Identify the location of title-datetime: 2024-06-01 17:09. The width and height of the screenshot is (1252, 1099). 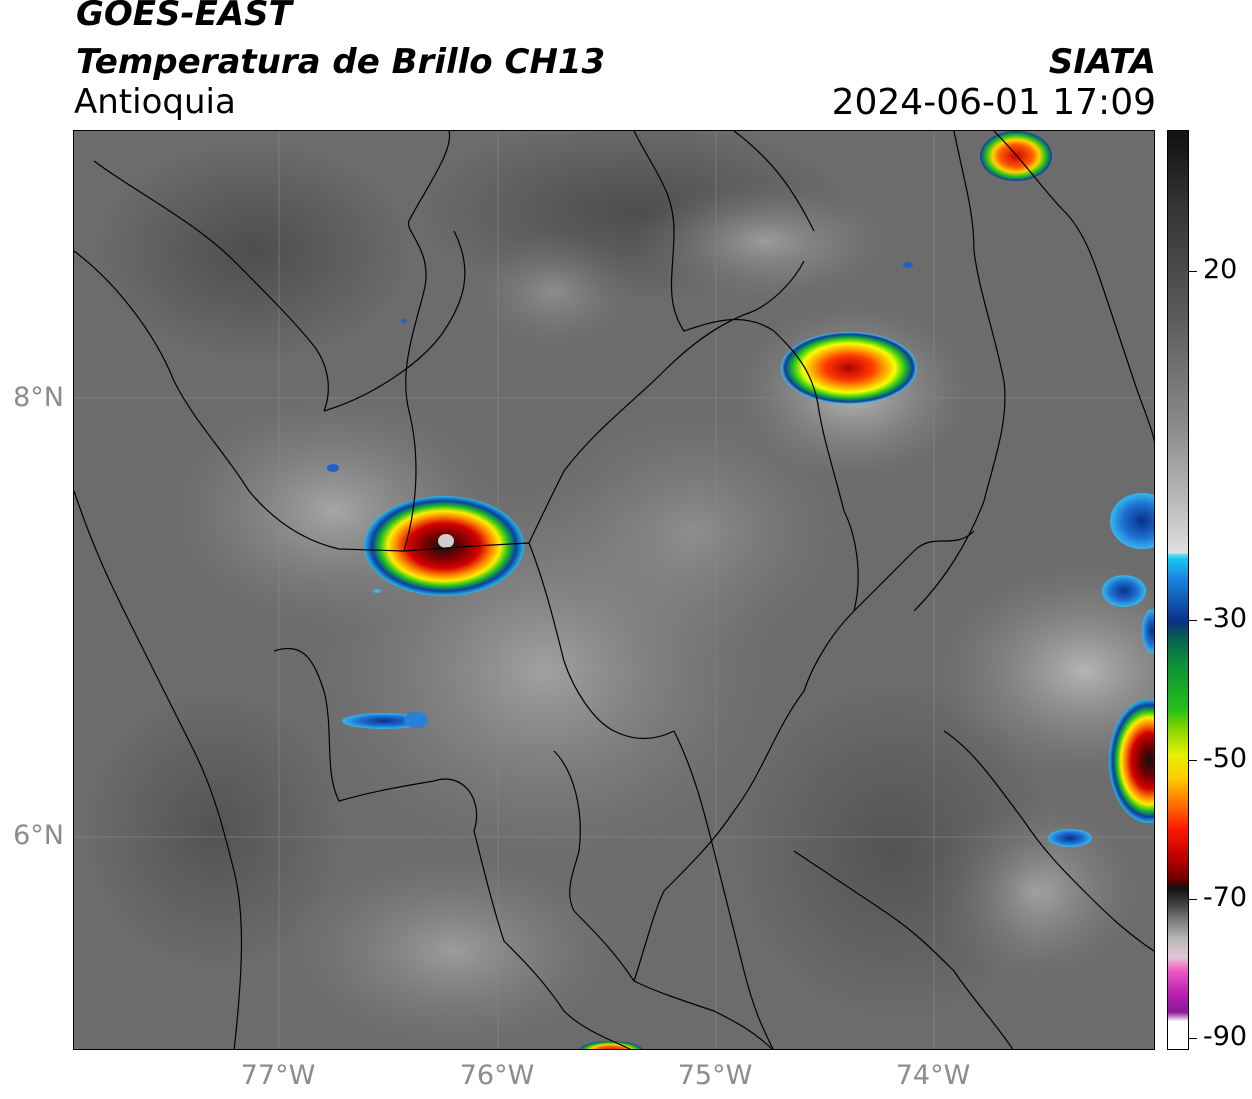
(993, 102).